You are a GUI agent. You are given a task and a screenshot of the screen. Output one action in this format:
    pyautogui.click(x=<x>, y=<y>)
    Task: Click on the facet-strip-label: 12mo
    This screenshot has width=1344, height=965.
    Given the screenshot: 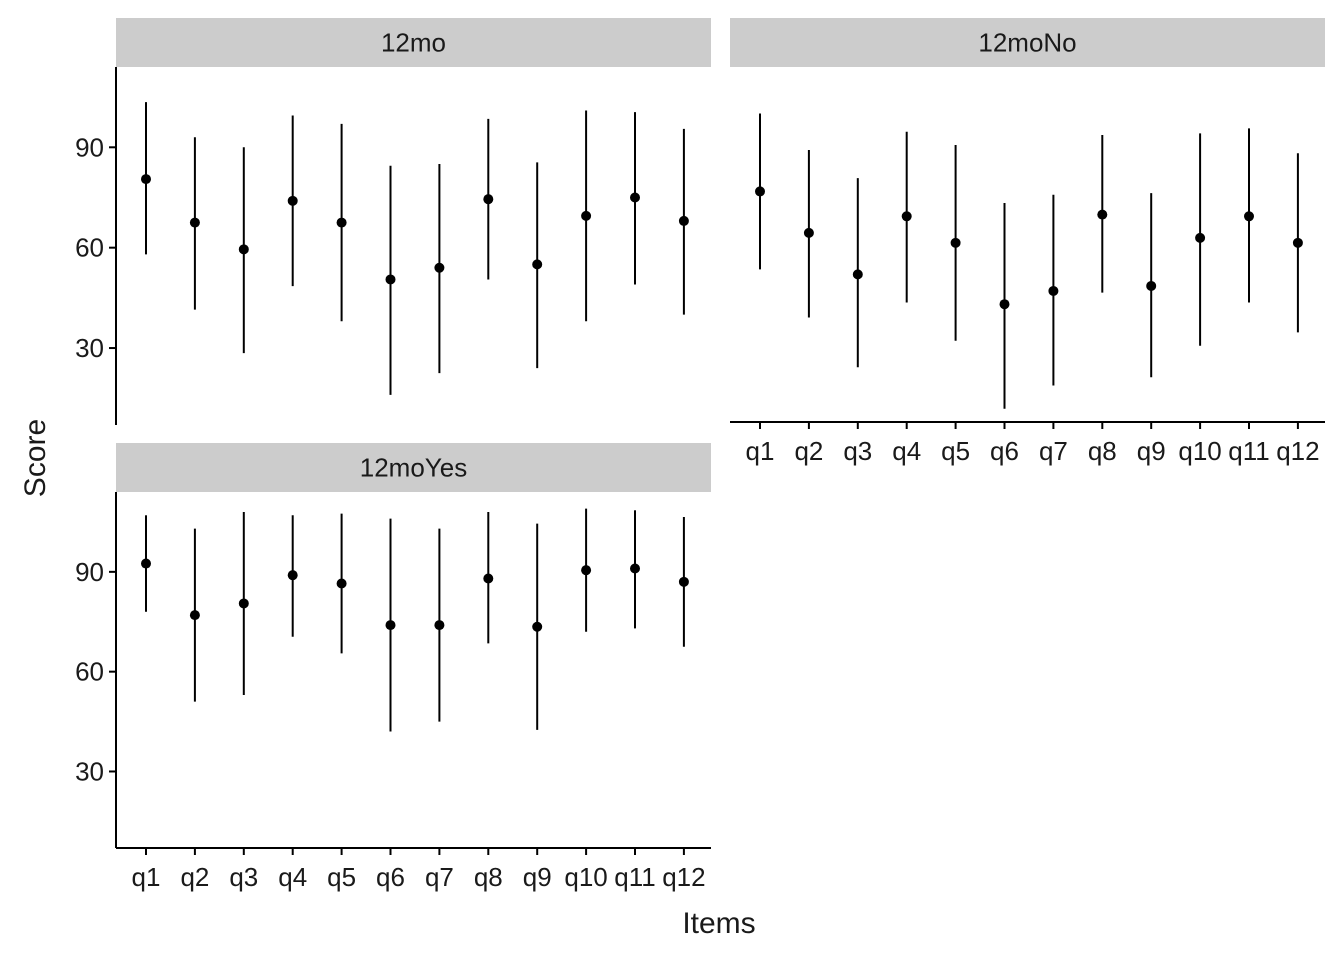 What is the action you would take?
    pyautogui.click(x=413, y=43)
    